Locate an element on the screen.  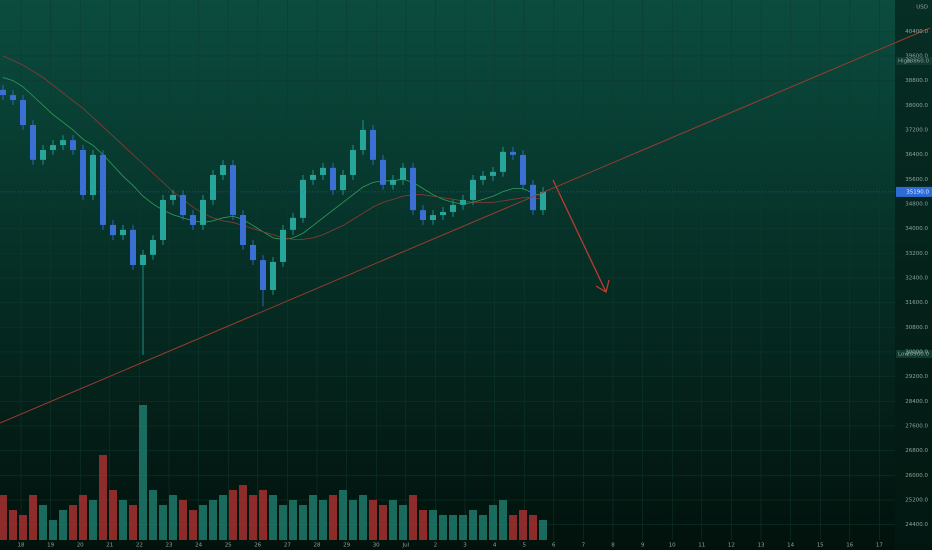
x-tick-label: 17 is located at coordinates (879, 546).